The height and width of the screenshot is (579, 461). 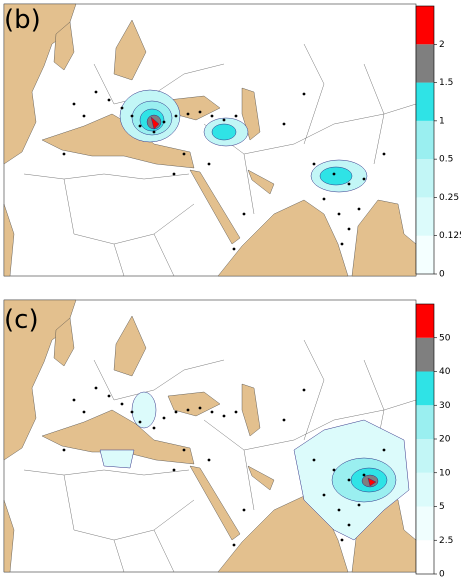 I want to click on panel-label: (c), so click(x=21, y=320).